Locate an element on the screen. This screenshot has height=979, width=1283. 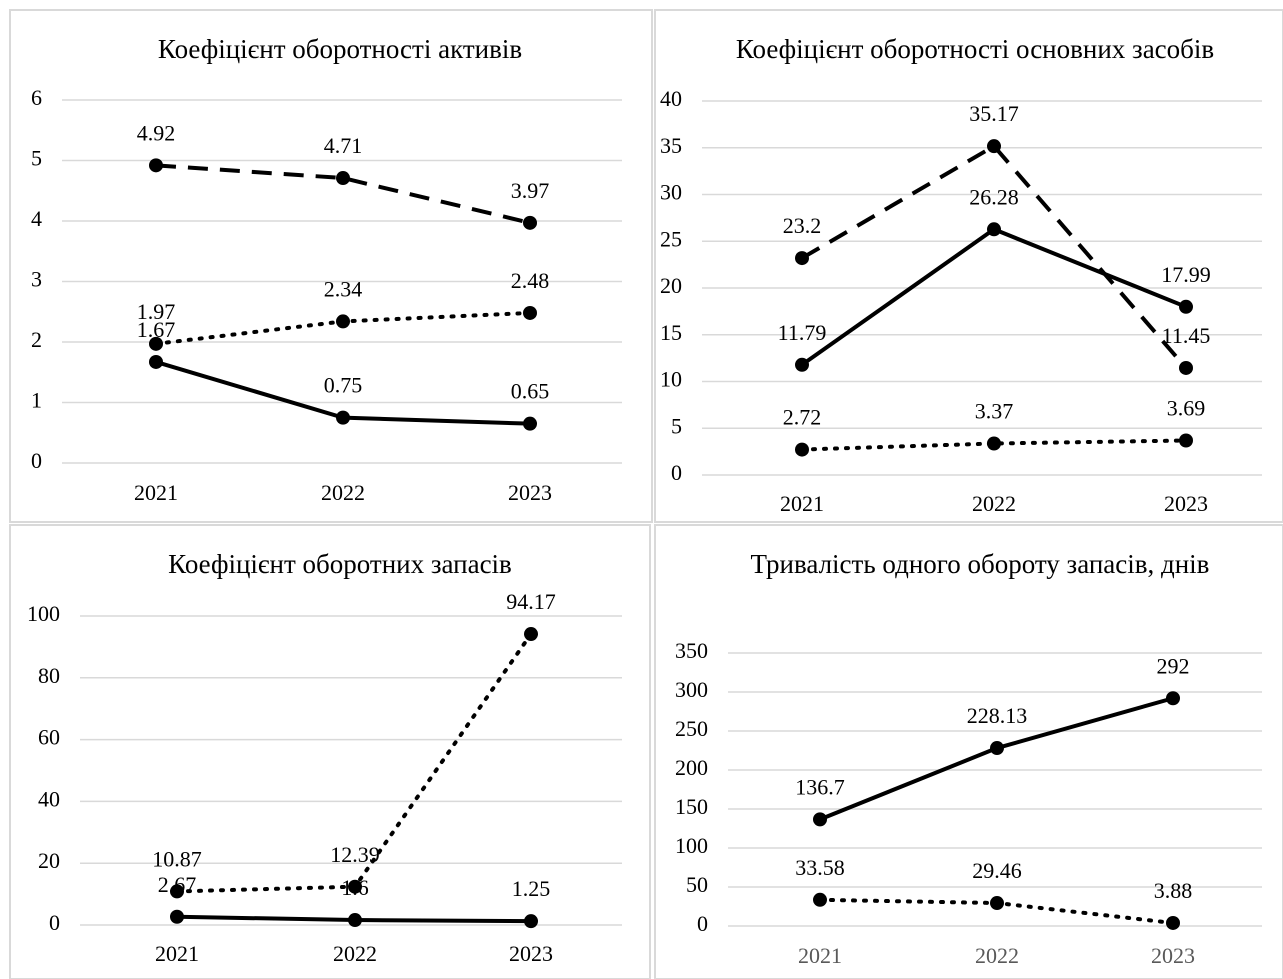
y-tick-label: 4 is located at coordinates (36, 218).